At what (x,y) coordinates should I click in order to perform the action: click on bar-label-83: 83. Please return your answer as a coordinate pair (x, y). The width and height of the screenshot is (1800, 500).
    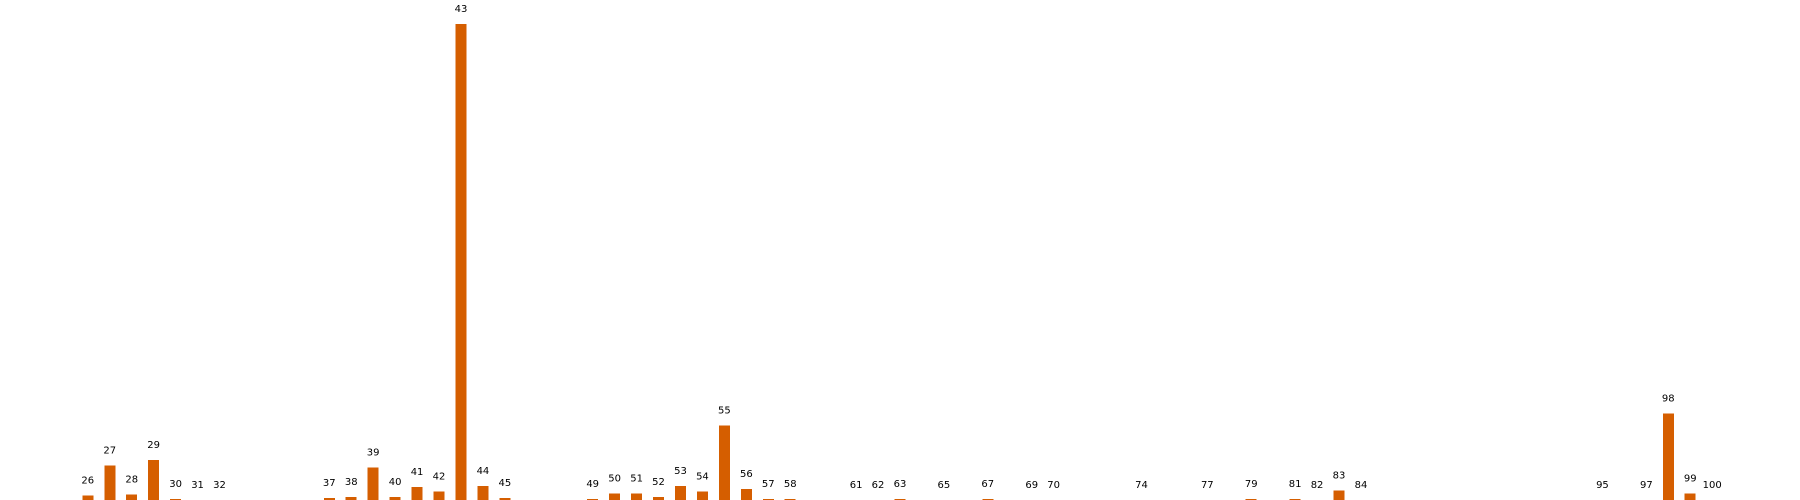
    Looking at the image, I should click on (1339, 475).